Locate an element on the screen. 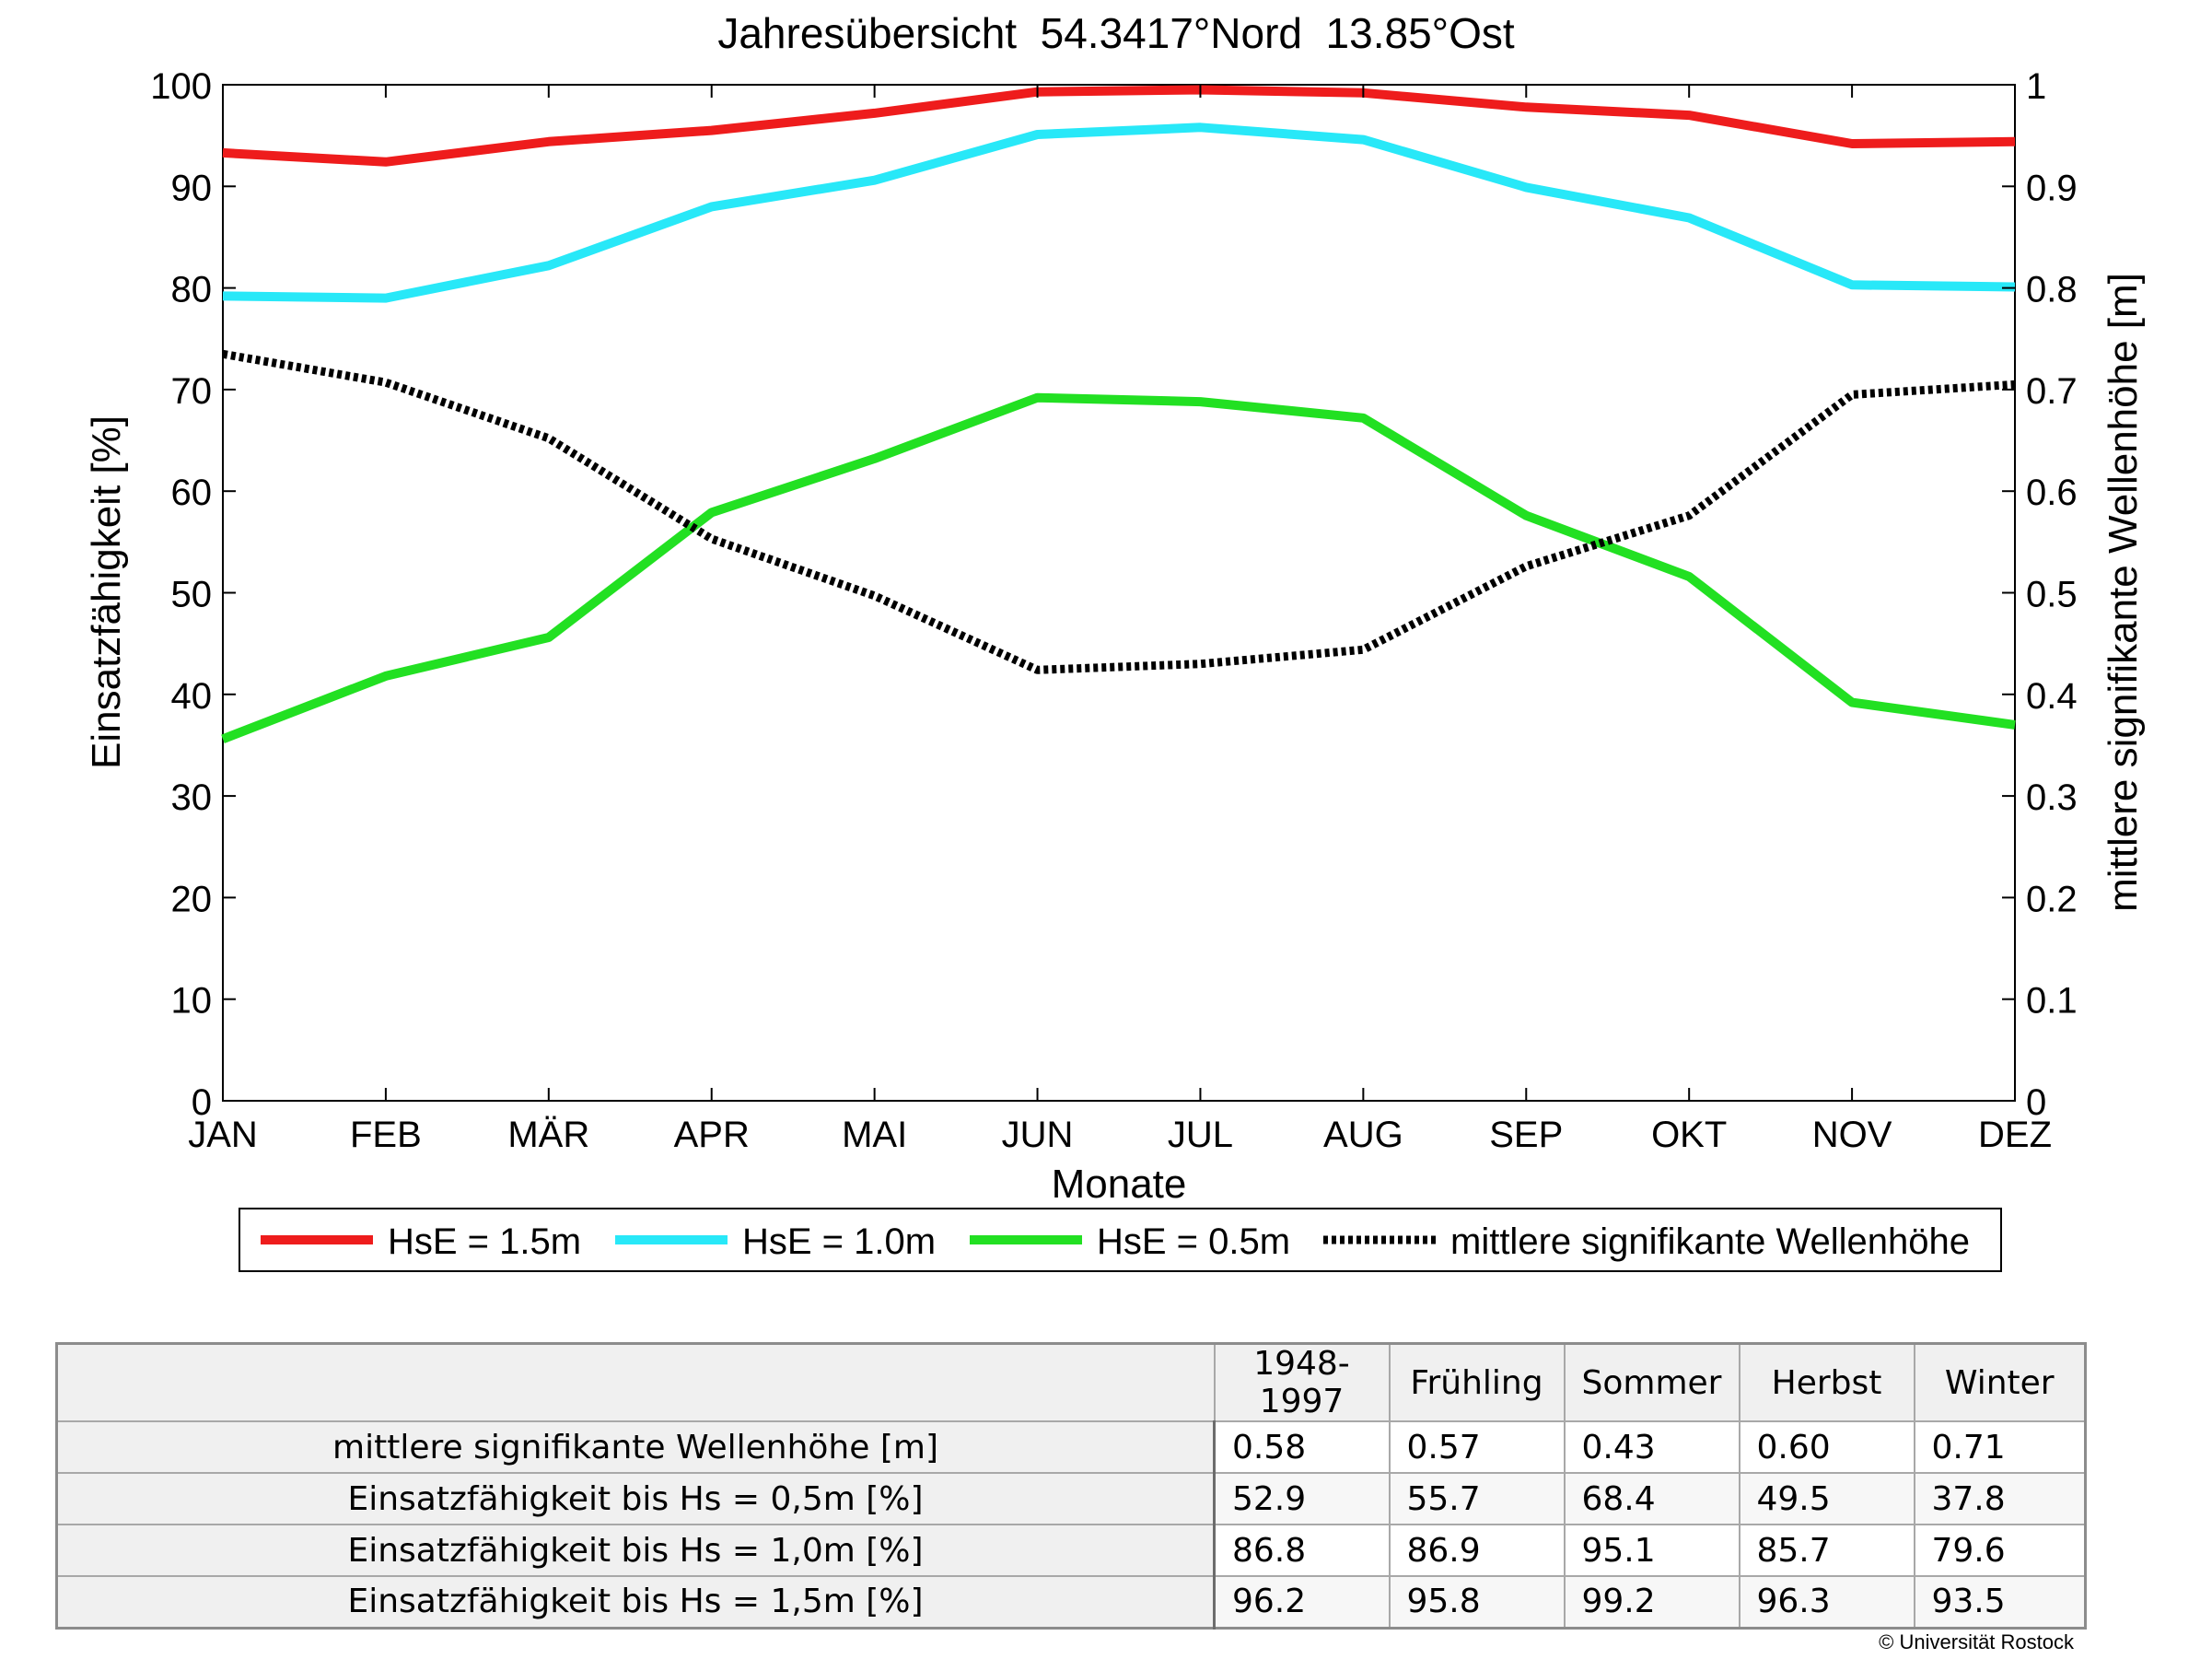 This screenshot has height=1659, width=2212. table-cell: 86.8 is located at coordinates (1302, 1550).